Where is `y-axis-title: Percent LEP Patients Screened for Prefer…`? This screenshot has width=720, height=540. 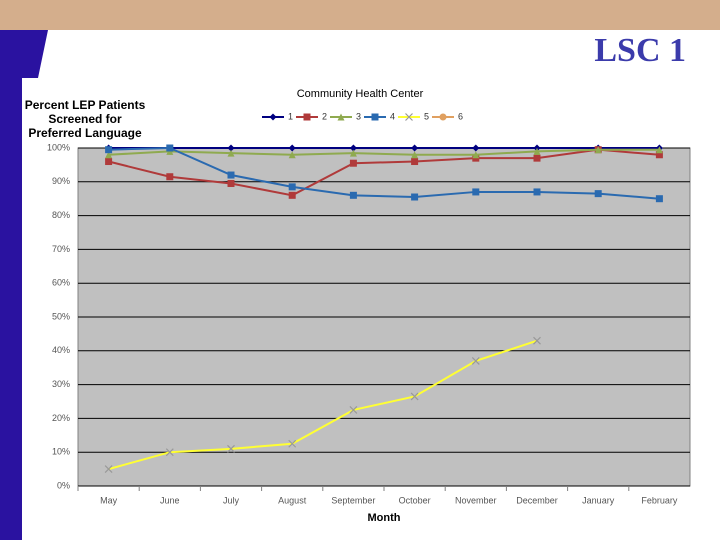
y-axis-title: Percent LEP Patients Screened for Prefer… is located at coordinates (85, 119).